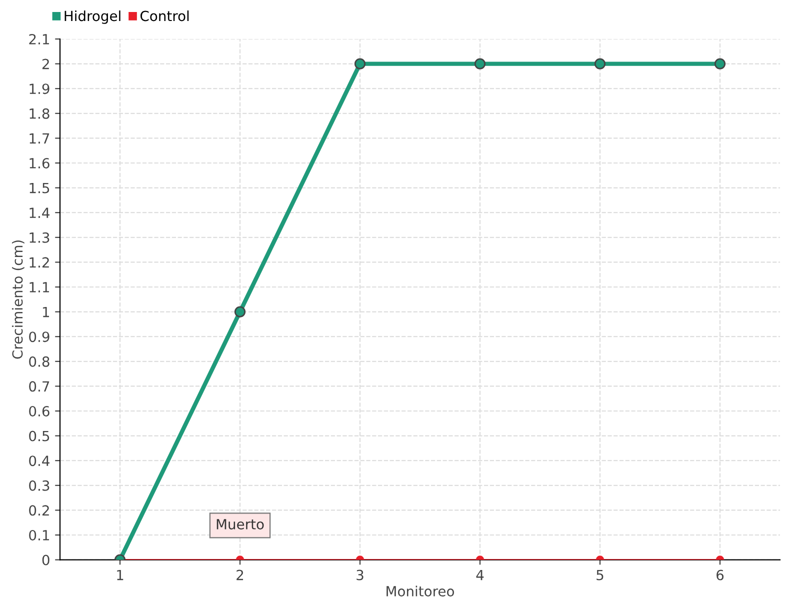 The width and height of the screenshot is (800, 600). I want to click on x-tick-label: 2, so click(240, 575).